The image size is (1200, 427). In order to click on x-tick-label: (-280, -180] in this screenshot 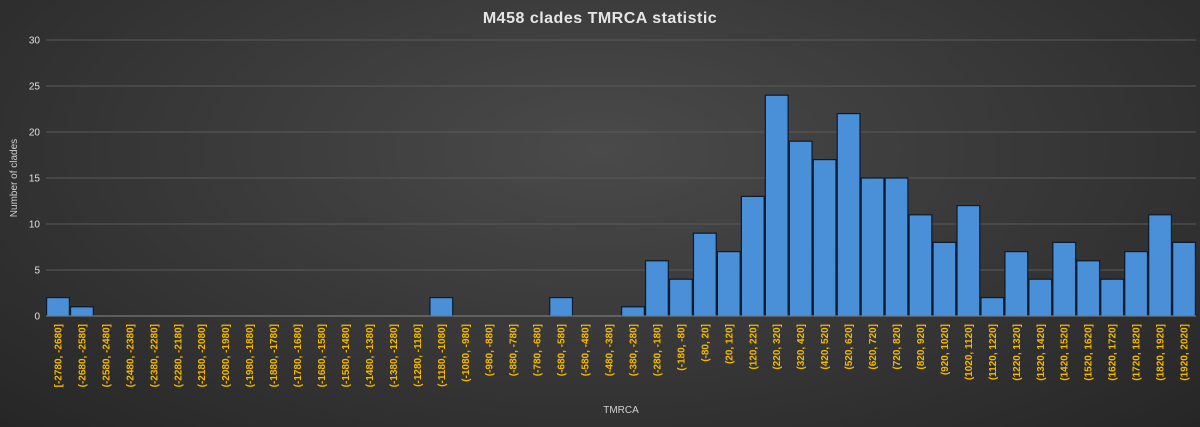, I will do `click(657, 350)`.